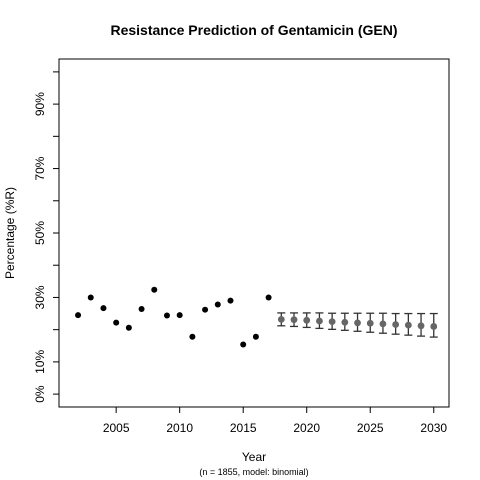 This screenshot has height=480, width=480. I want to click on x-axis: 2005 2010 2015 2020 2025 2030, so click(275, 421).